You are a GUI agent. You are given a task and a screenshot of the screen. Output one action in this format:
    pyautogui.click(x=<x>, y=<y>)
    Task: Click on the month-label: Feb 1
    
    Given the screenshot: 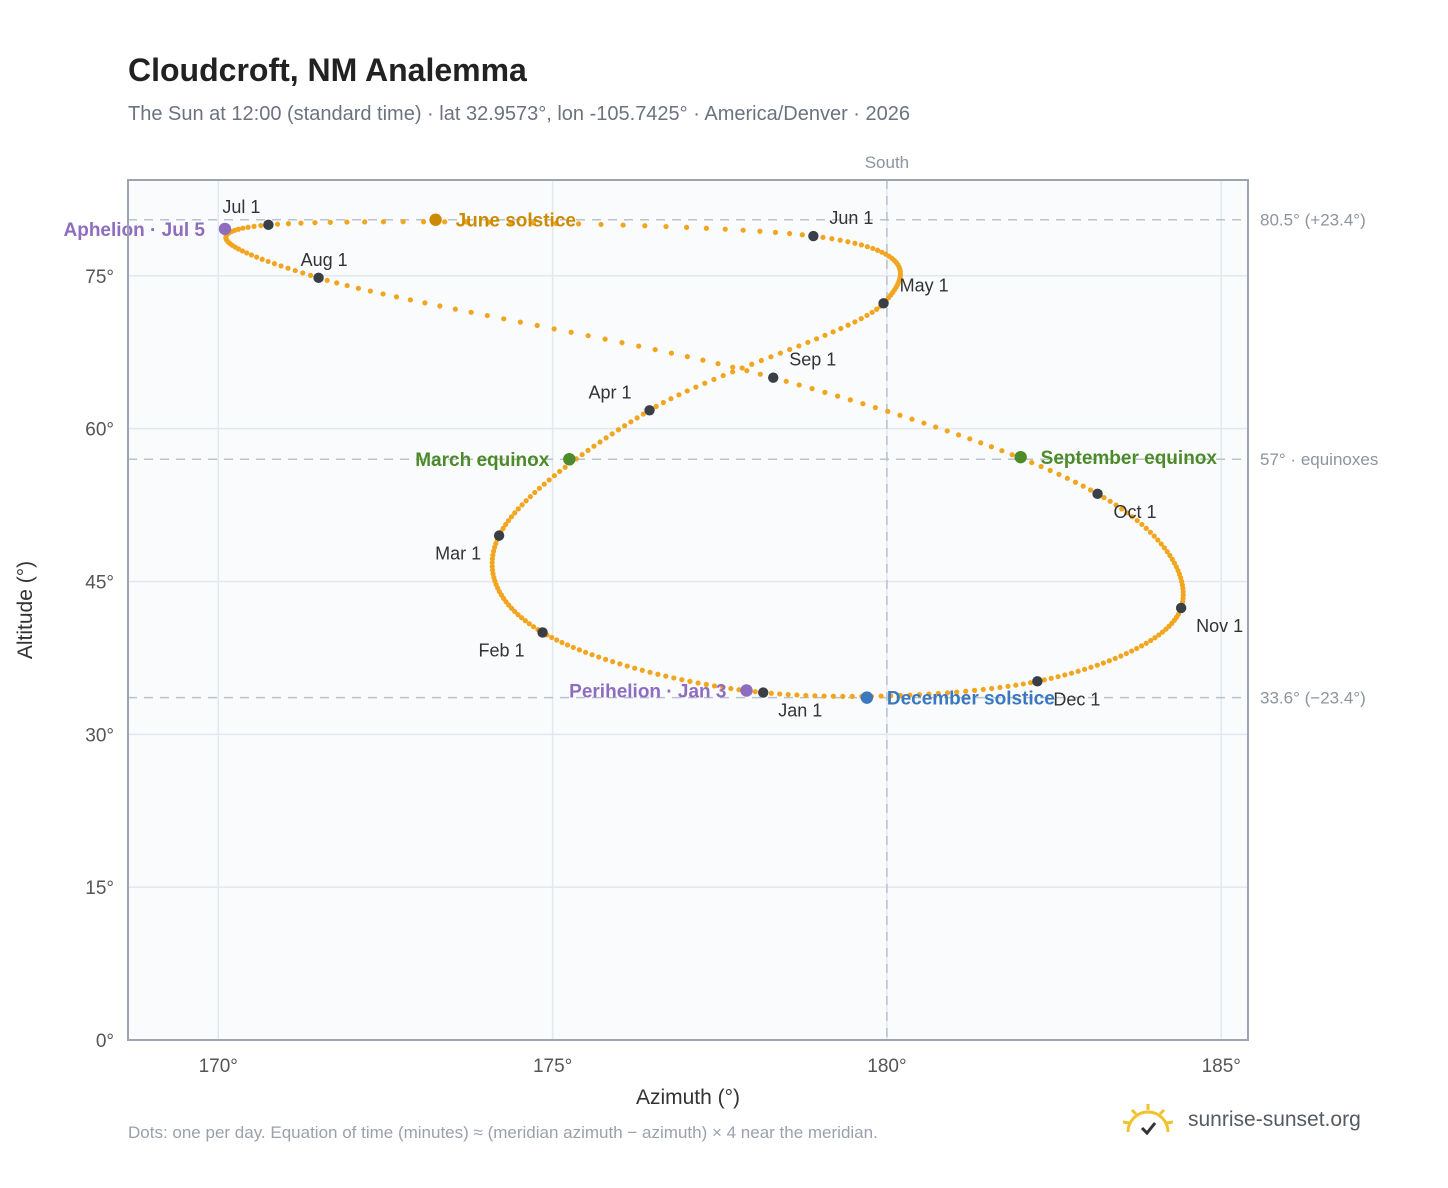 What is the action you would take?
    pyautogui.click(x=502, y=650)
    